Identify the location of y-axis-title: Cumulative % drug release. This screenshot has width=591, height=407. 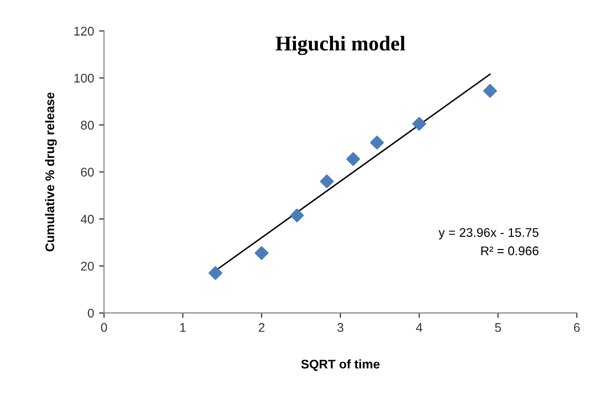
(51, 172).